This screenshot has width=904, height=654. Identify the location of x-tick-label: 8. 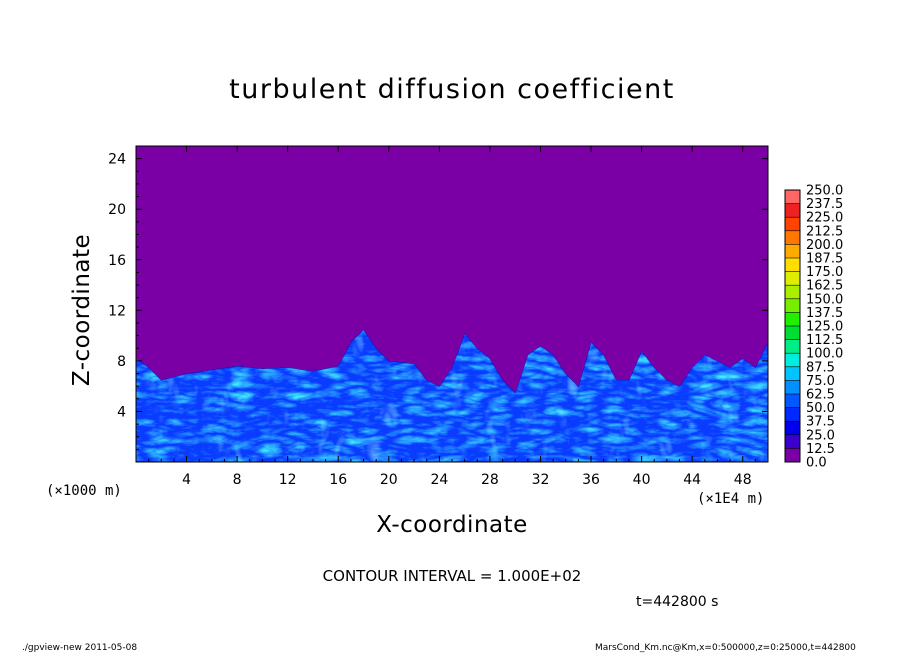
(237, 480).